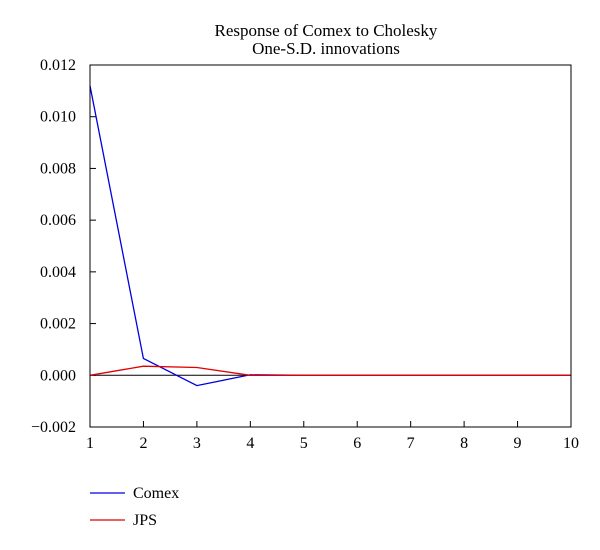 The height and width of the screenshot is (550, 600). What do you see at coordinates (58, 375) in the screenshot?
I see `y-tick-label: 0.000` at bounding box center [58, 375].